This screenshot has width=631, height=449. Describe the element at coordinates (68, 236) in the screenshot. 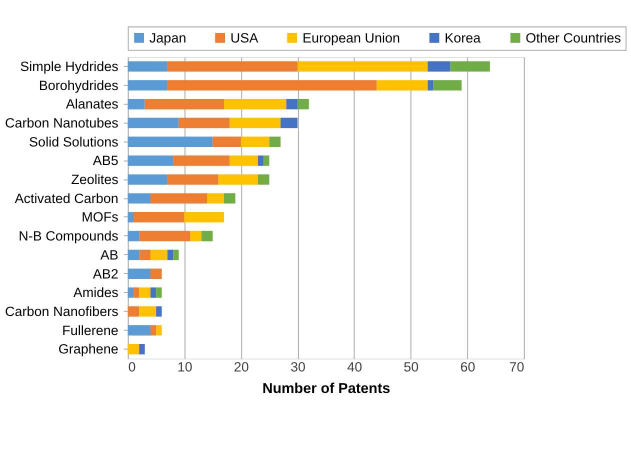

I see `y-tick-label: N-B Compounds` at that location.